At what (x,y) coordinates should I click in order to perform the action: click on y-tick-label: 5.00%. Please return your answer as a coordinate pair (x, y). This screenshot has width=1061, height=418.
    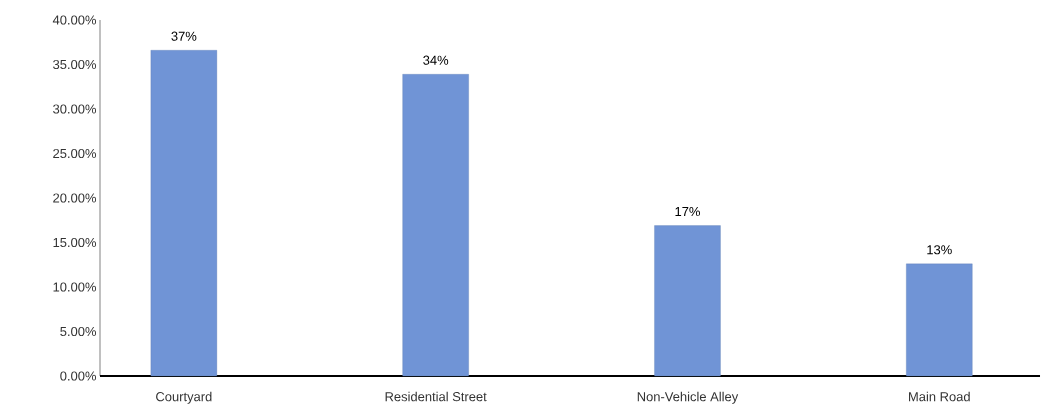
    Looking at the image, I should click on (78, 331).